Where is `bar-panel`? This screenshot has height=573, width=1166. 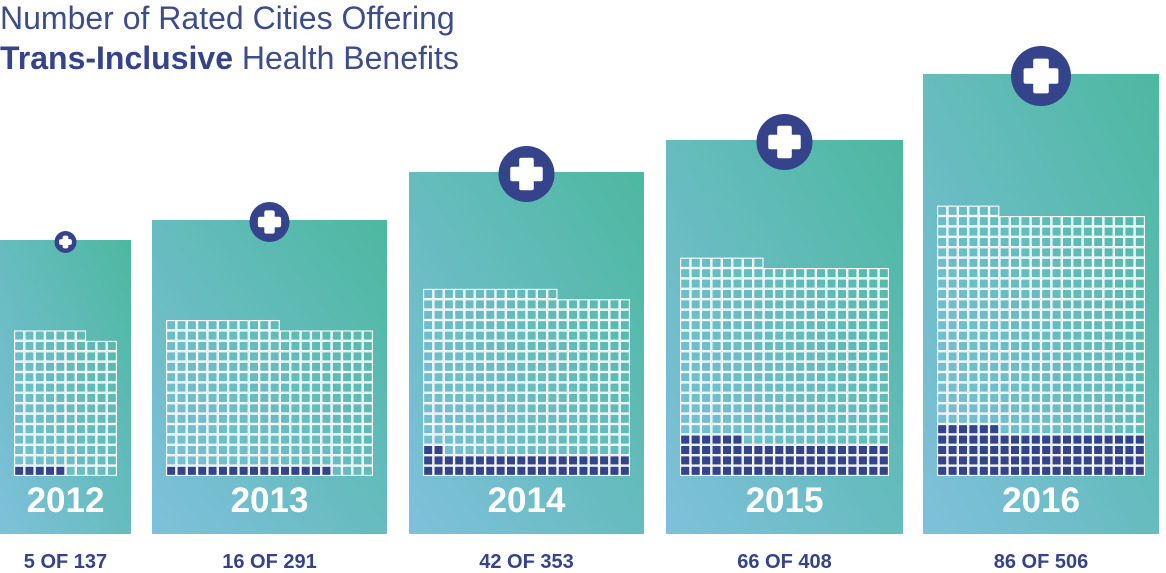
bar-panel is located at coordinates (269, 377).